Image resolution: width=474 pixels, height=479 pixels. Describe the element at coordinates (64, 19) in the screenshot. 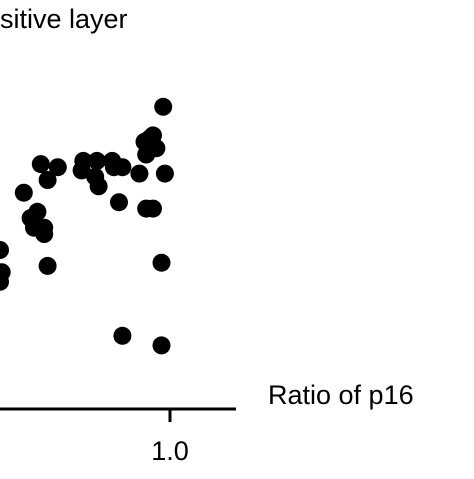

I see `chart-title: sitive layer` at that location.